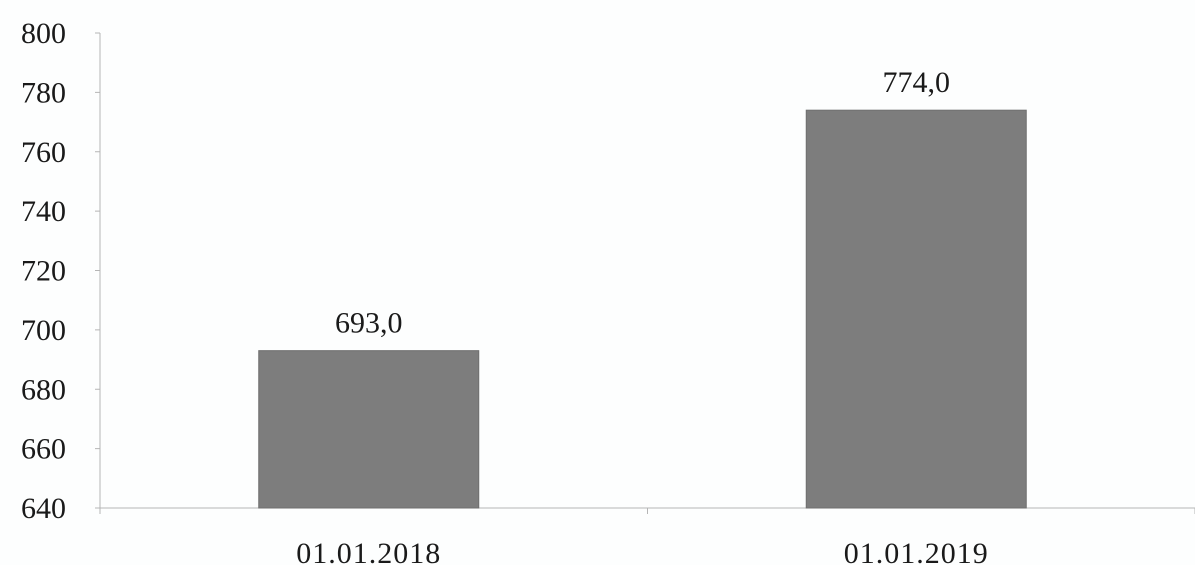 The width and height of the screenshot is (1195, 570). What do you see at coordinates (916, 309) in the screenshot?
I see `bar-01.01.2019` at bounding box center [916, 309].